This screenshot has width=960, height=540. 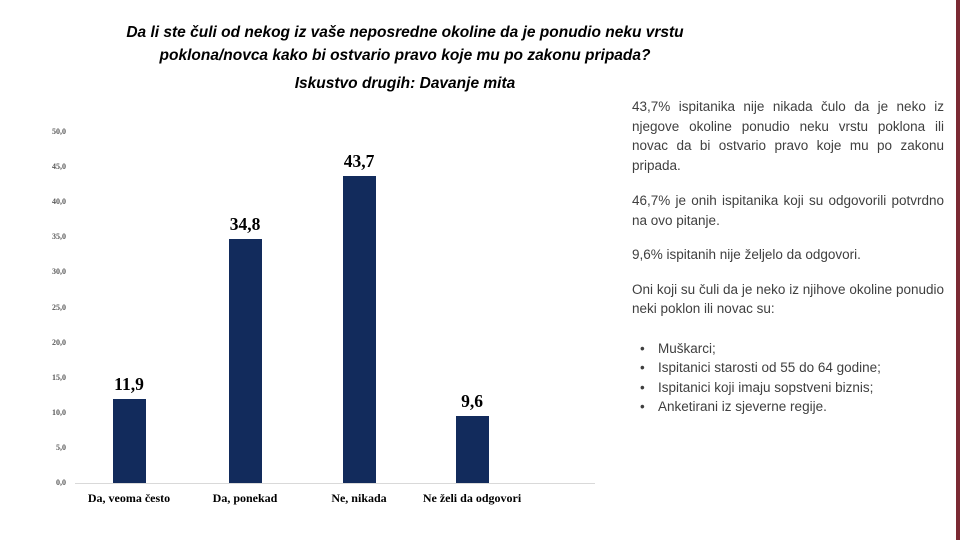 What do you see at coordinates (359, 498) in the screenshot?
I see `x-axis-category-label: Ne, nikada` at bounding box center [359, 498].